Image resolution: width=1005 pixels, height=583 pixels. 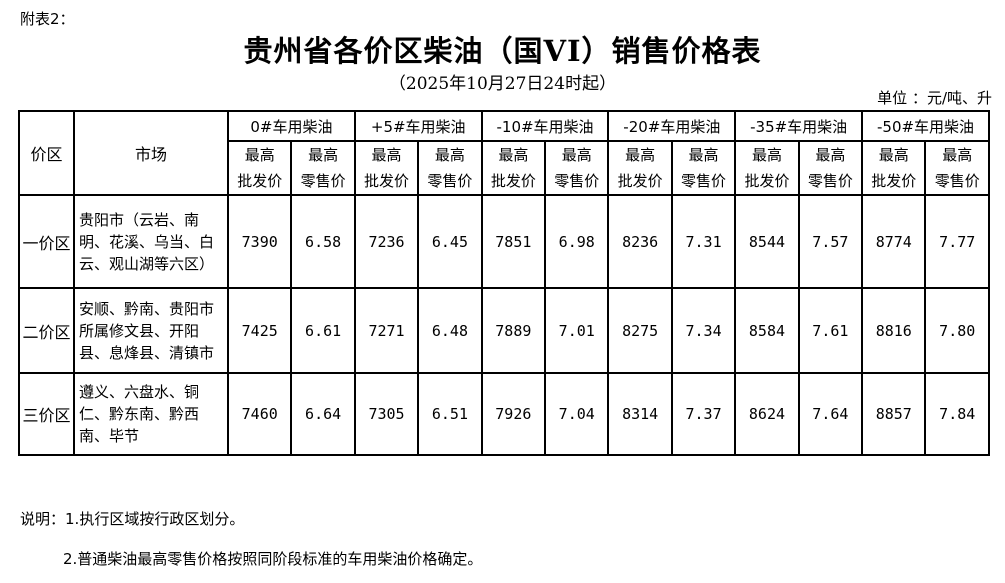 I want to click on col-header-fuel-2: -10#车用柴油, so click(x=545, y=126).